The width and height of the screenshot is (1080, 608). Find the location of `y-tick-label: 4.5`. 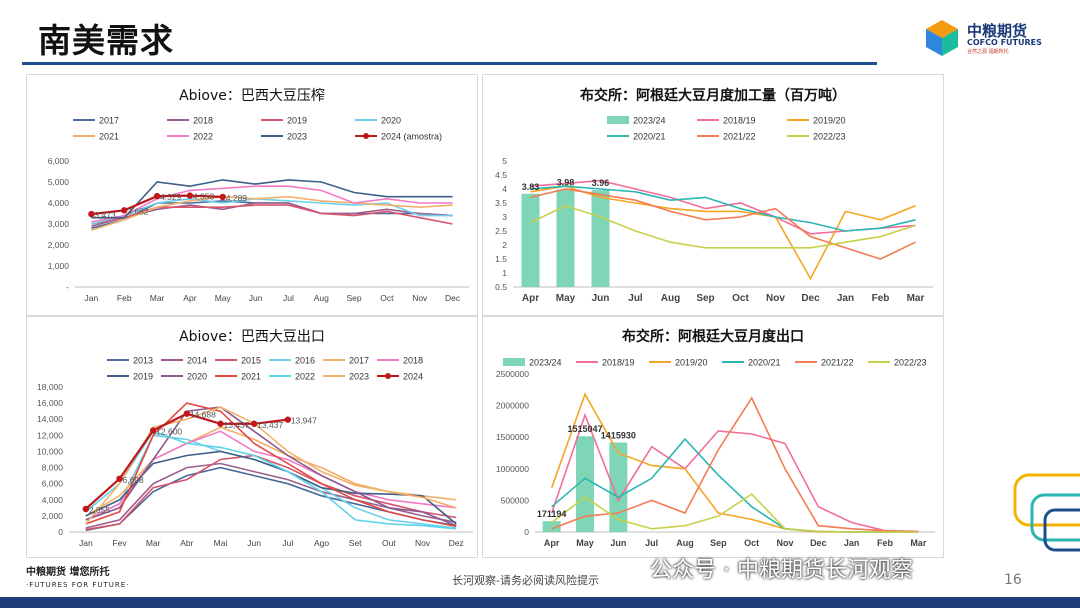

y-tick-label: 4.5 is located at coordinates (501, 175).